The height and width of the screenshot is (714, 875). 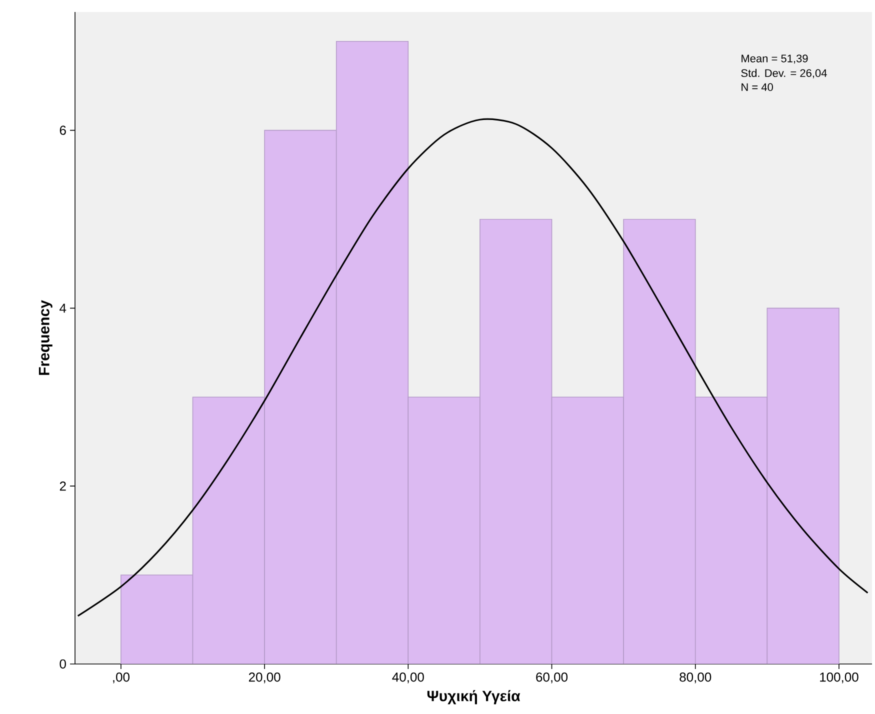 What do you see at coordinates (63, 308) in the screenshot?
I see `y-tick-label: 4` at bounding box center [63, 308].